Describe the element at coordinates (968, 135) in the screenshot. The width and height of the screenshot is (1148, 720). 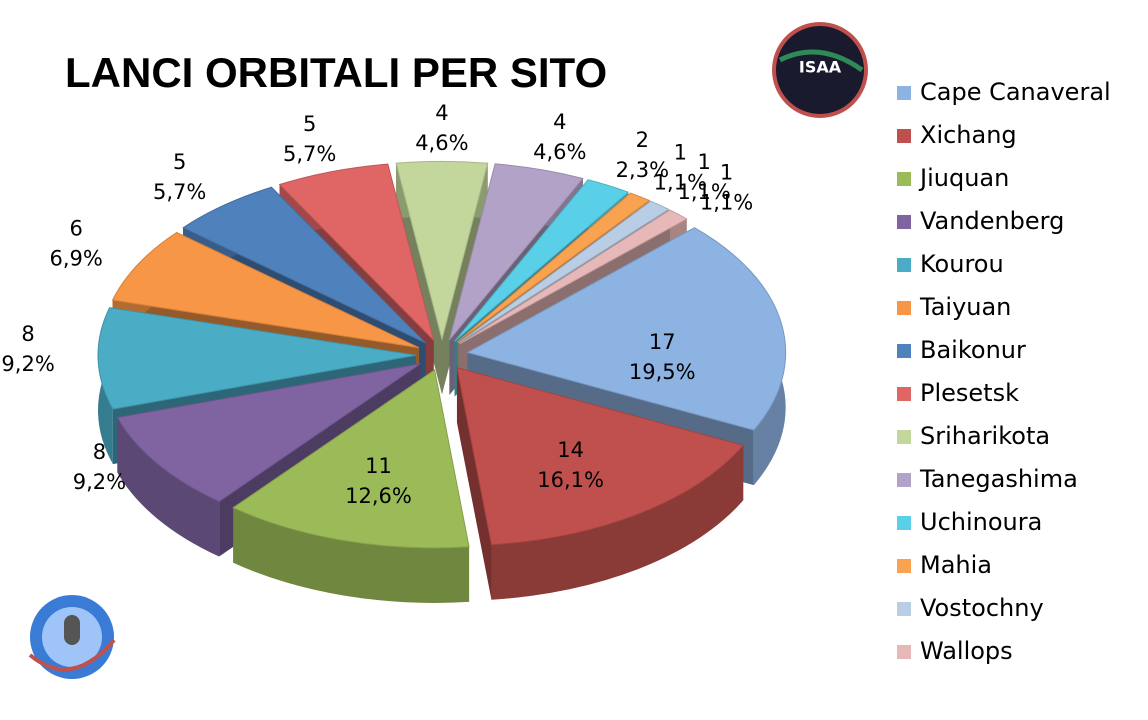
I see `legend-label: Xichang` at that location.